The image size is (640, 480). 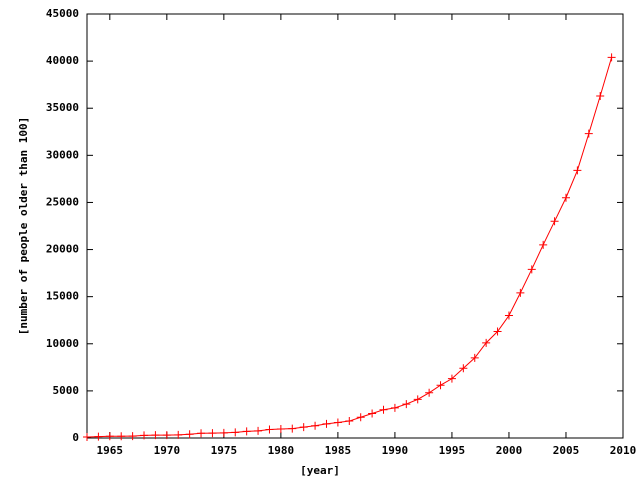 I want to click on x-tick-label: 1980, so click(x=281, y=450).